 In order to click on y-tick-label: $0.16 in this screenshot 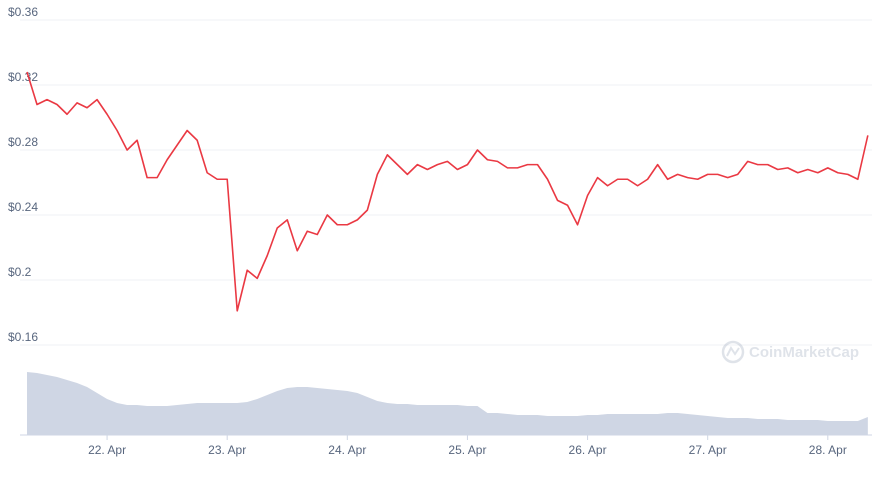, I will do `click(23, 337)`.